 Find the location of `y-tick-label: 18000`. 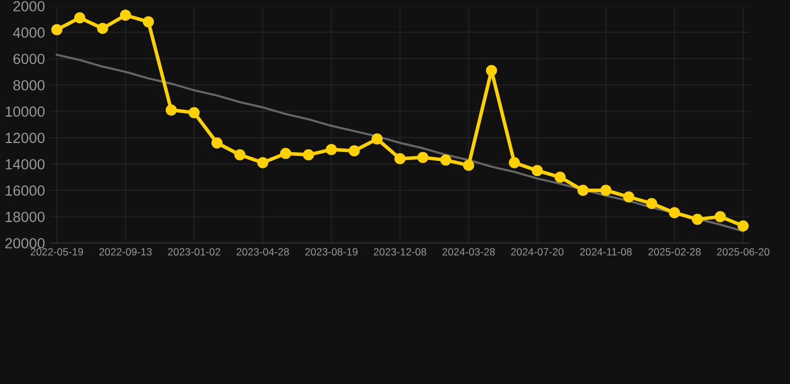

y-tick-label: 18000 is located at coordinates (25, 217).